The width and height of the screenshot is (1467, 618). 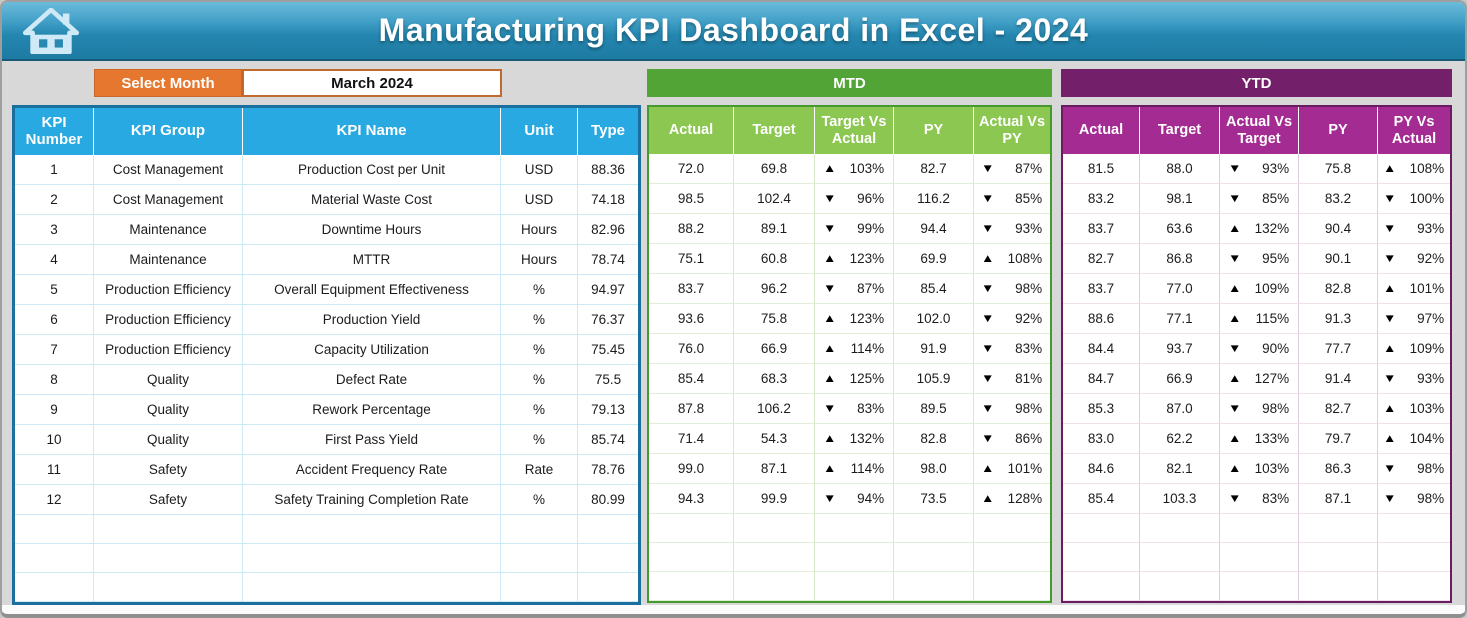 What do you see at coordinates (372, 500) in the screenshot?
I see `kpi-cell-name: Safety Training Completion Rate` at bounding box center [372, 500].